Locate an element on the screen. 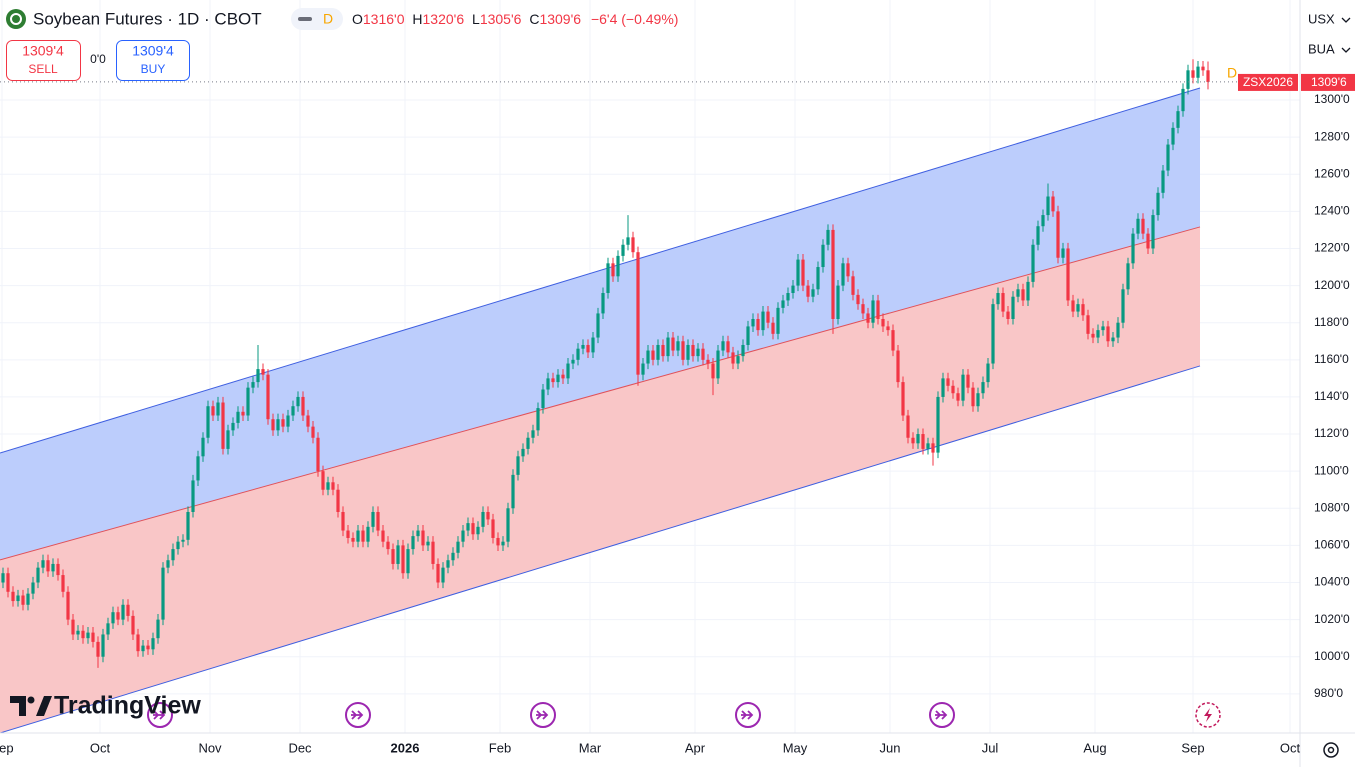 Image resolution: width=1355 pixels, height=767 pixels. y-tick-label: 1220'0 is located at coordinates (1332, 248).